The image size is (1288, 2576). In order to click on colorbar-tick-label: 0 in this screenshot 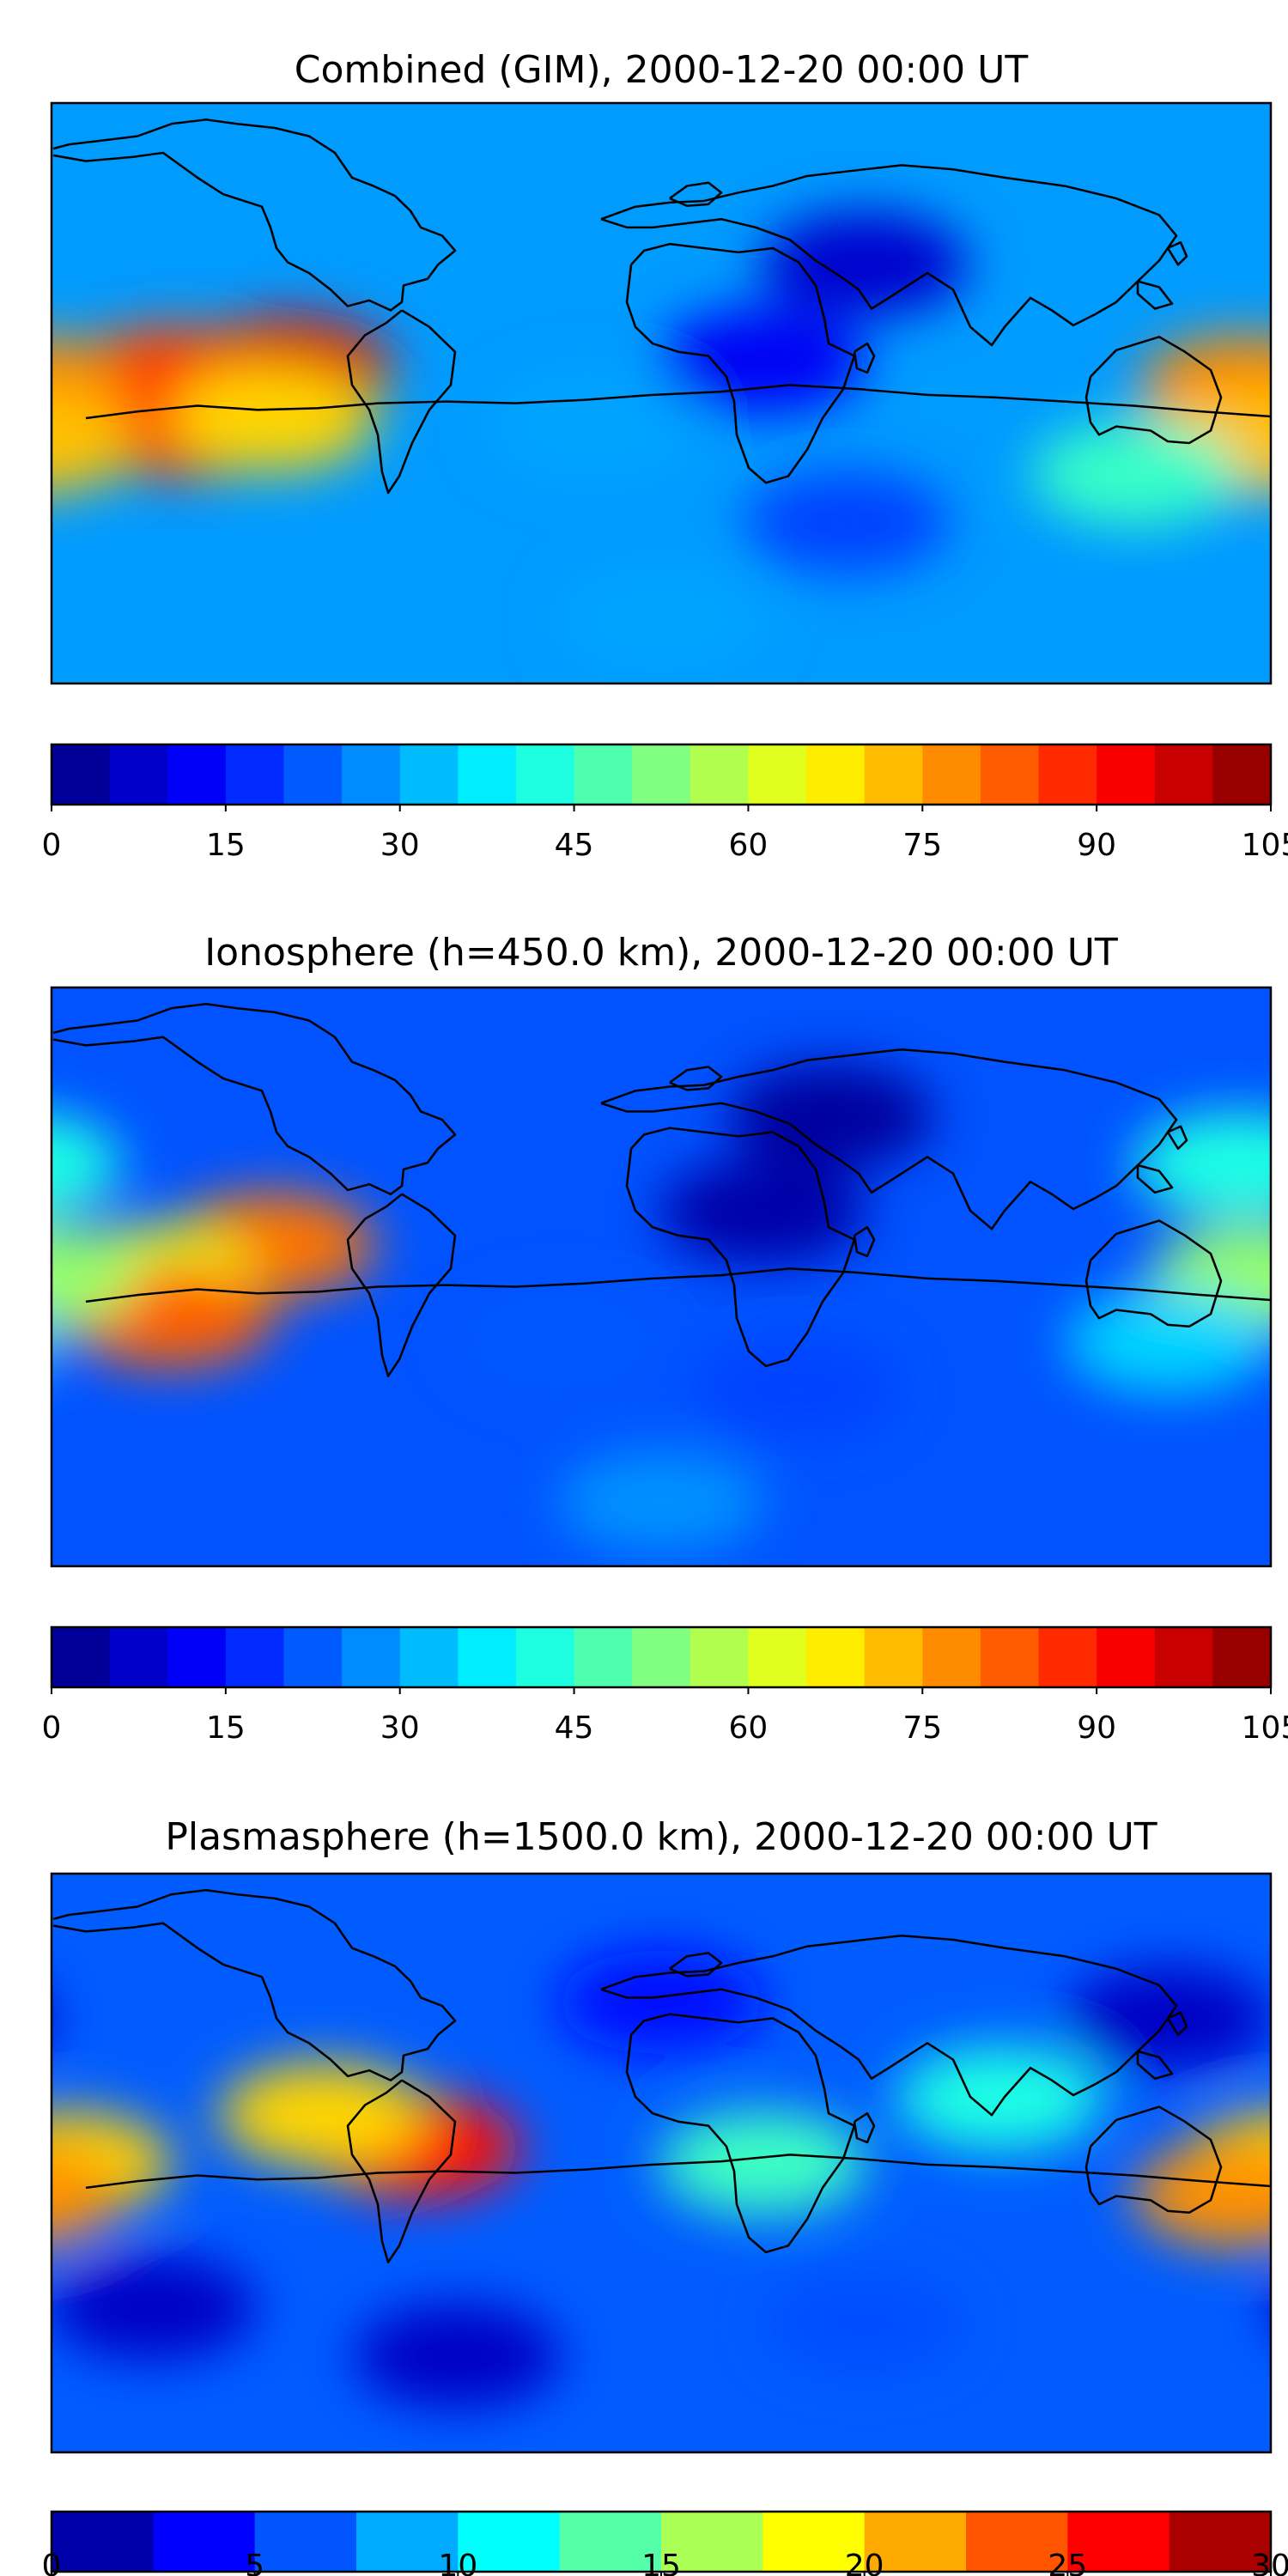, I will do `click(52, 2562)`.